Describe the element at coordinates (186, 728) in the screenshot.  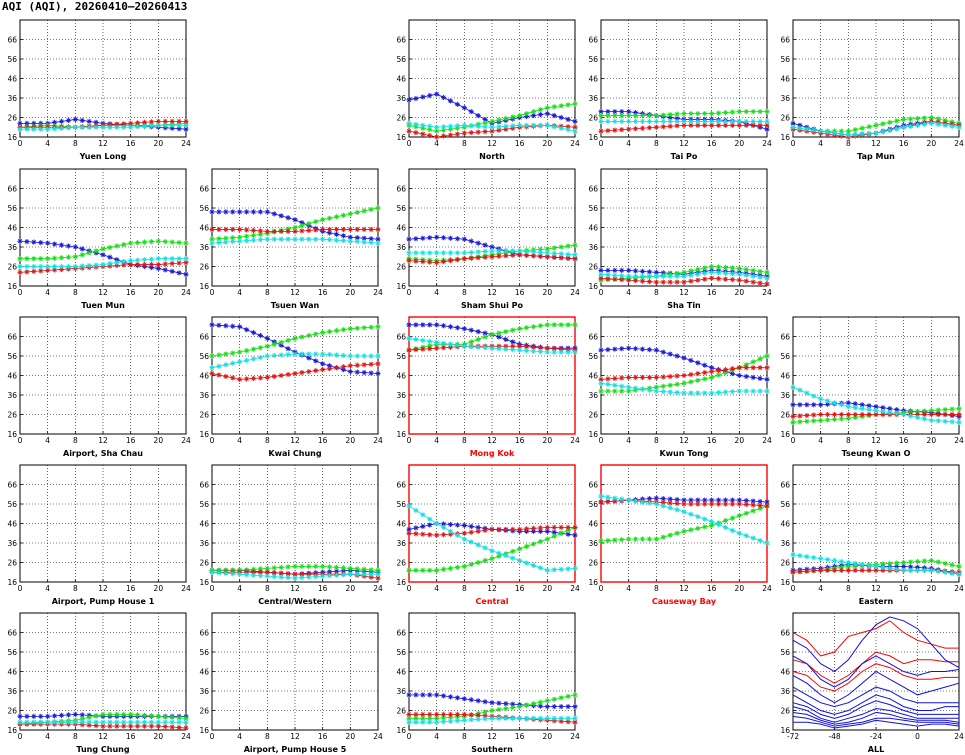
I see `tung-chung-series-3-point` at that location.